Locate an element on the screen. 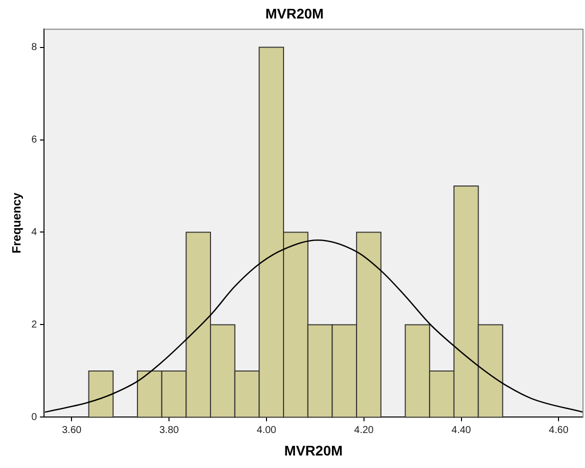 The height and width of the screenshot is (468, 585). y-tick-label: 4 is located at coordinates (34, 232).